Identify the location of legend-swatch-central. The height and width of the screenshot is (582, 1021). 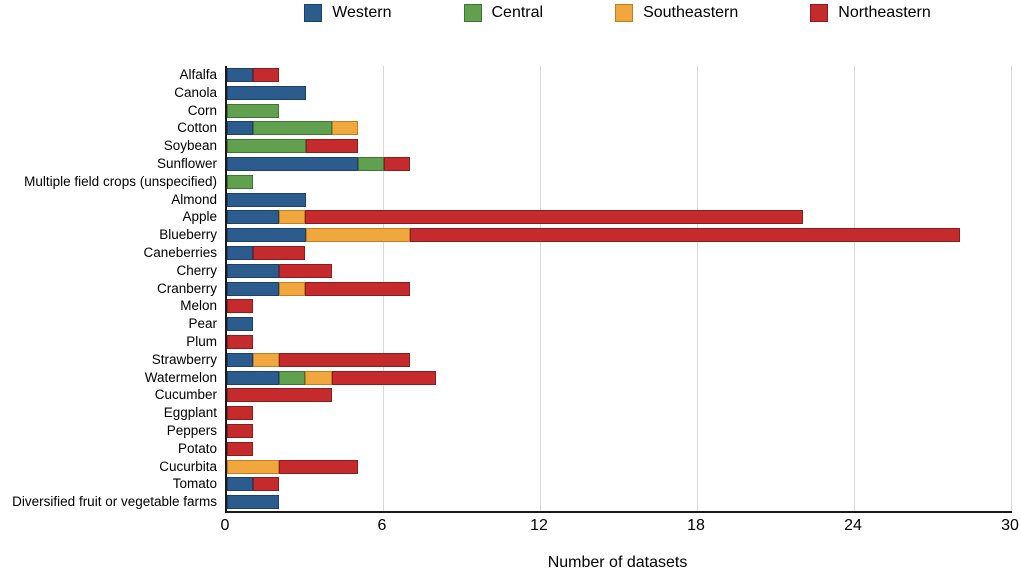
(472, 13).